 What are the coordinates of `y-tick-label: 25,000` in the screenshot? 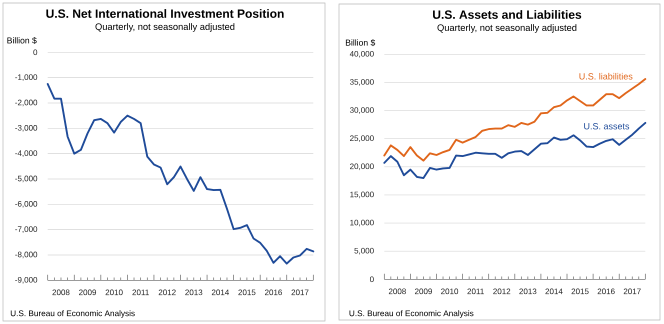 It's located at (362, 138).